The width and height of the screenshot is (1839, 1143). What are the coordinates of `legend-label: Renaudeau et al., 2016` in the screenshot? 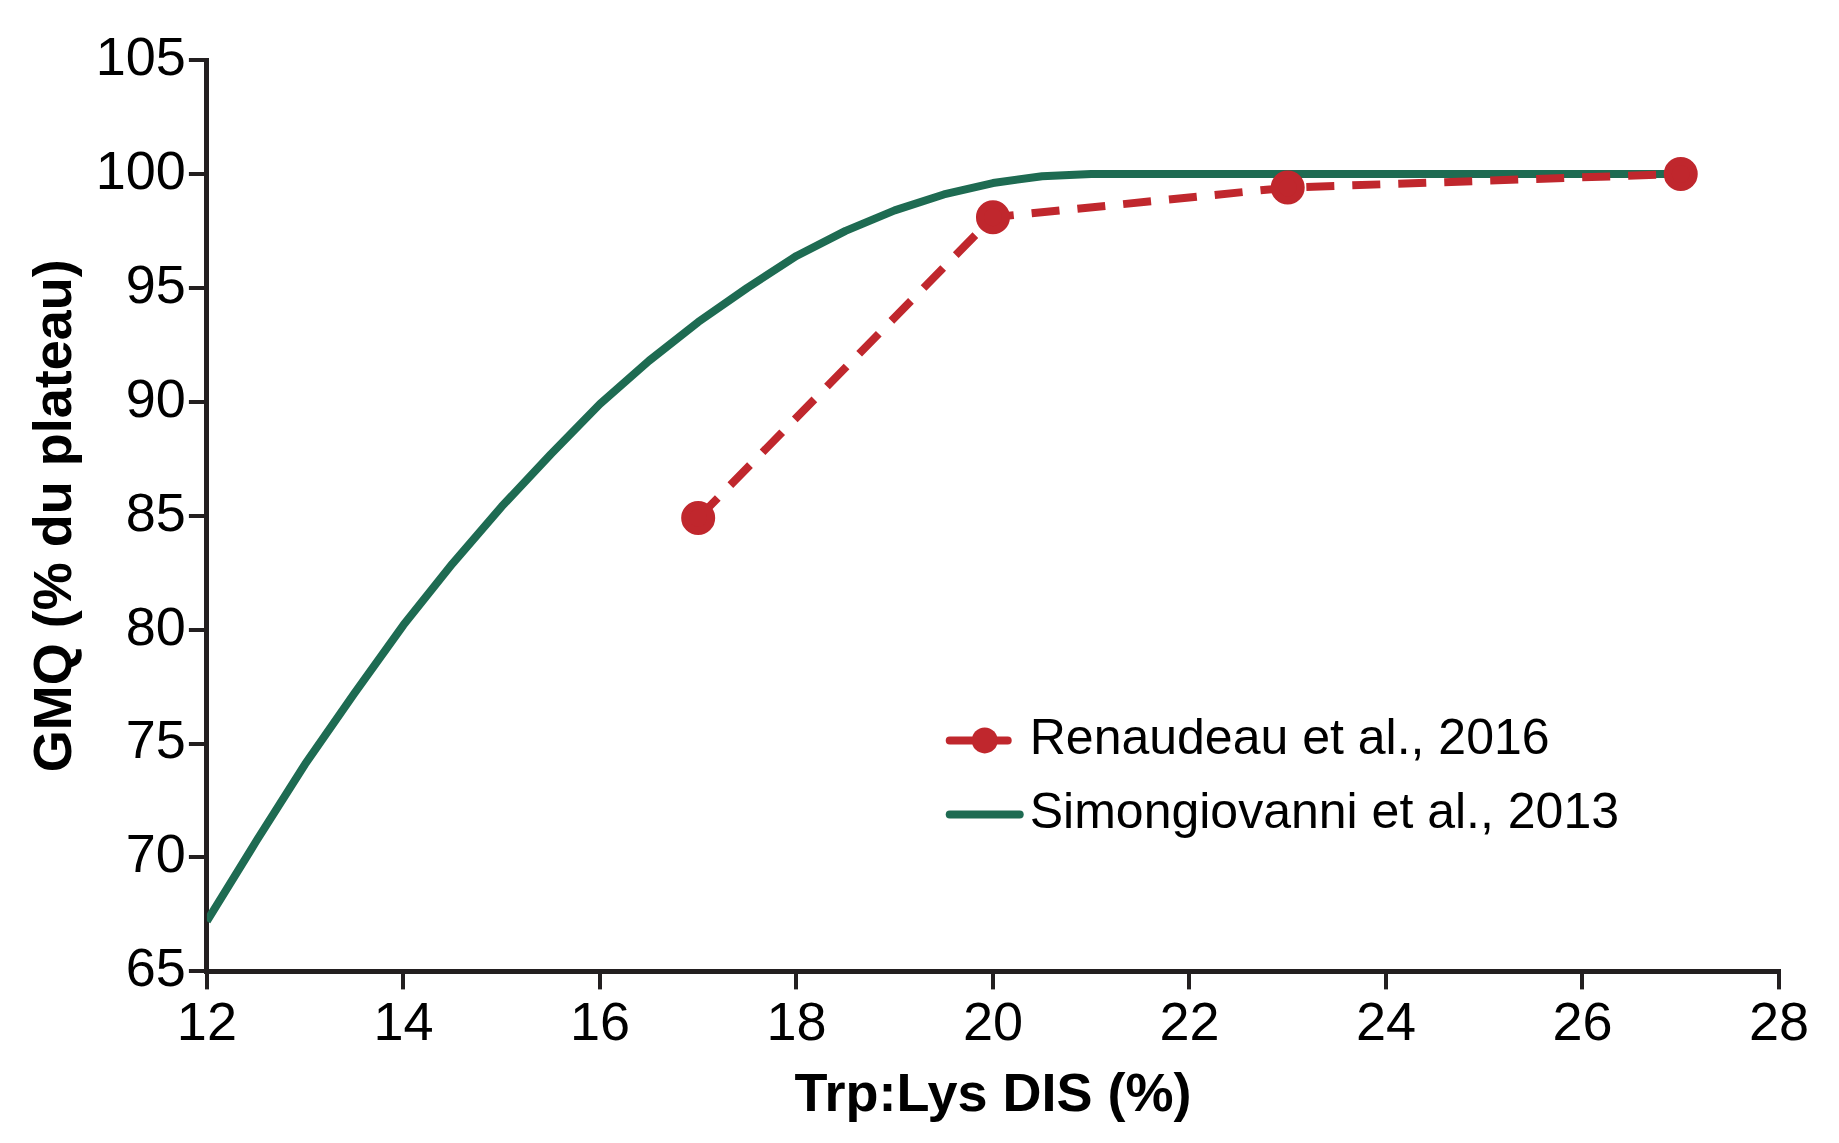 It's located at (1289, 737).